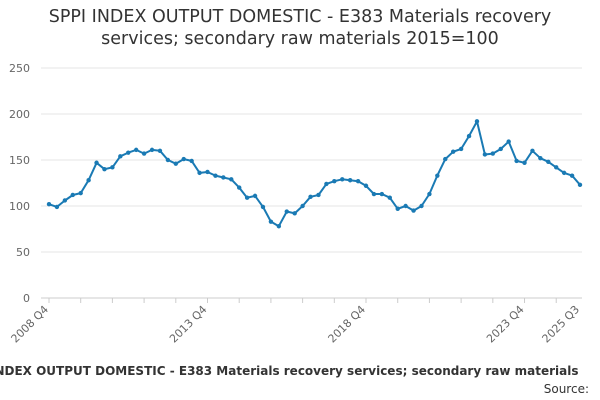 Image resolution: width=600 pixels, height=400 pixels. Describe the element at coordinates (23, 252) in the screenshot. I see `y-tick-label: 50` at that location.